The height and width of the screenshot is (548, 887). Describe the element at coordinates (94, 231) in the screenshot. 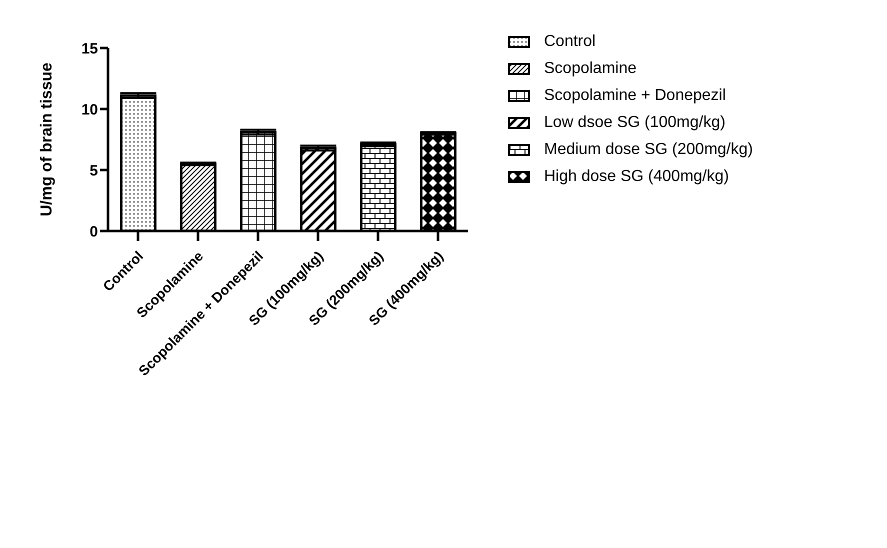

I see `y-tick-label: 0` at that location.